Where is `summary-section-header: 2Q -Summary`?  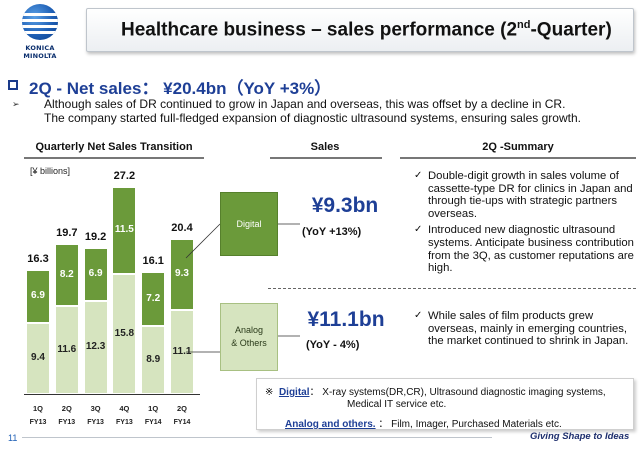 summary-section-header: 2Q -Summary is located at coordinates (518, 147).